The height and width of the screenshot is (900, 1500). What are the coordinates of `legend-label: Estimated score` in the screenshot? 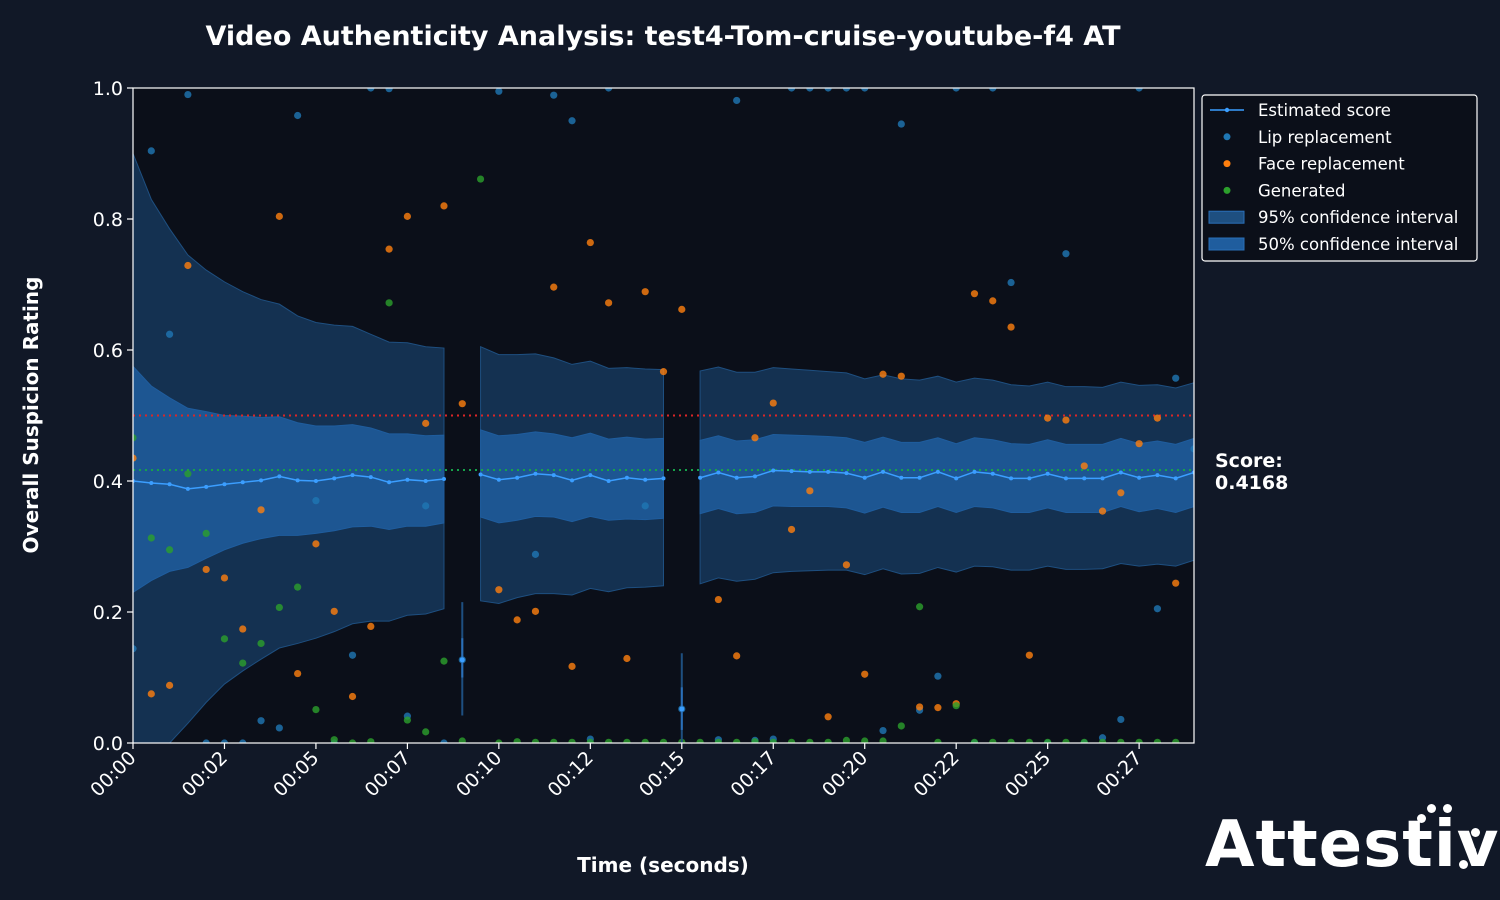 It's located at (1324, 110).